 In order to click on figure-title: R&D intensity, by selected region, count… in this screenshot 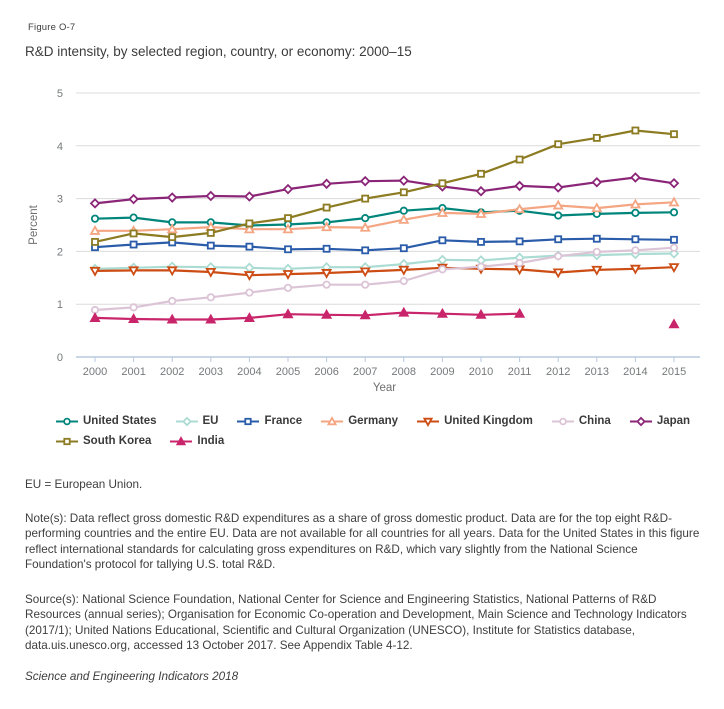, I will do `click(218, 51)`.